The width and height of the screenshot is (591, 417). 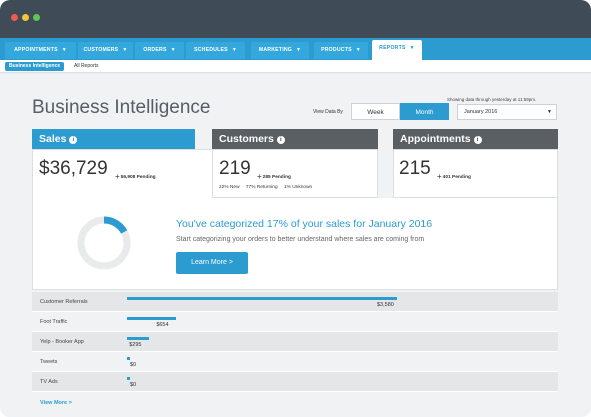 What do you see at coordinates (212, 263) in the screenshot?
I see `learn-more-button: Learn More >` at bounding box center [212, 263].